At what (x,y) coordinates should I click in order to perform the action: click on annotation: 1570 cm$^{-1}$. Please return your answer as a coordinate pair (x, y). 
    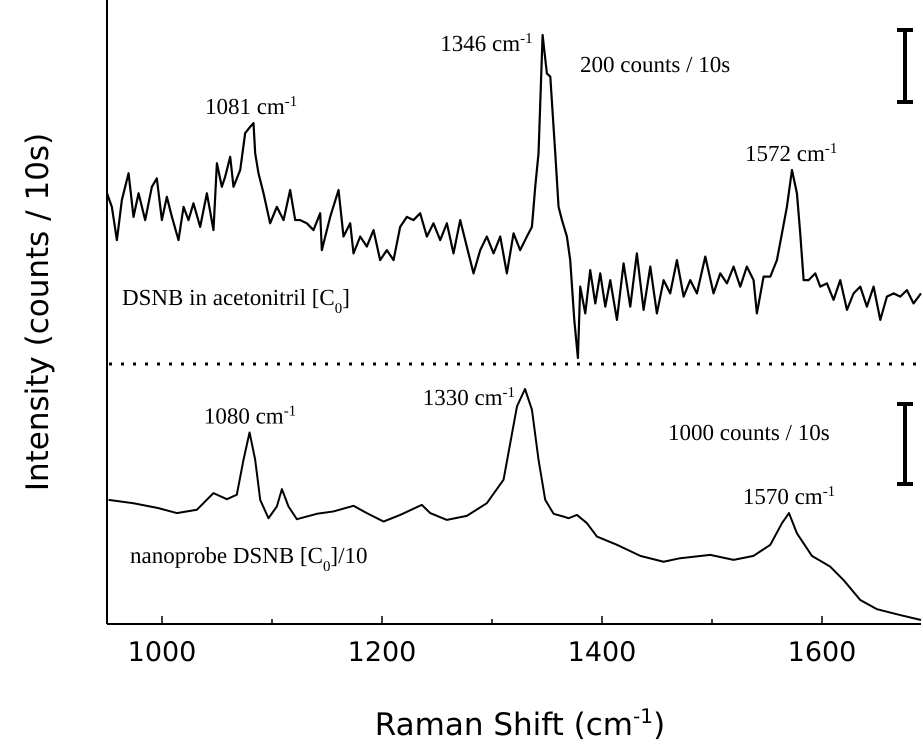
    Looking at the image, I should click on (789, 497).